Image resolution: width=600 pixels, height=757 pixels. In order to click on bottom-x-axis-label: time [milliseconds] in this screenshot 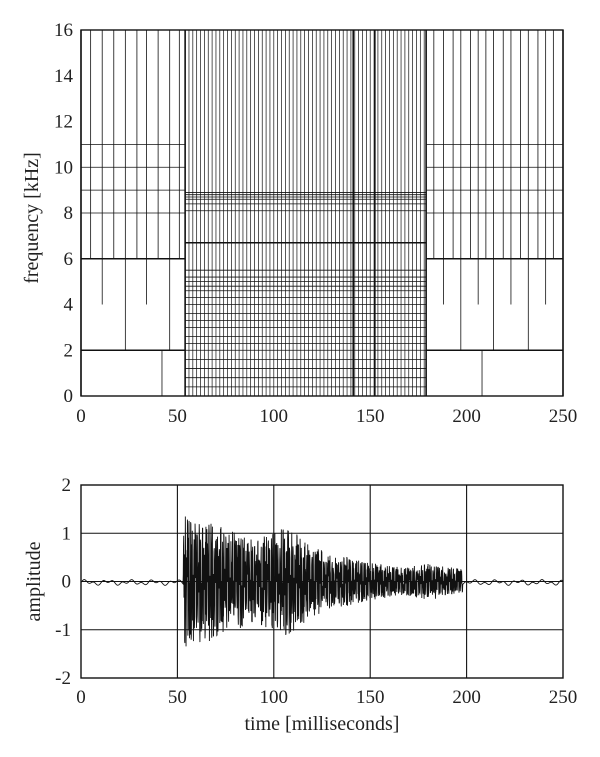, I will do `click(322, 724)`.